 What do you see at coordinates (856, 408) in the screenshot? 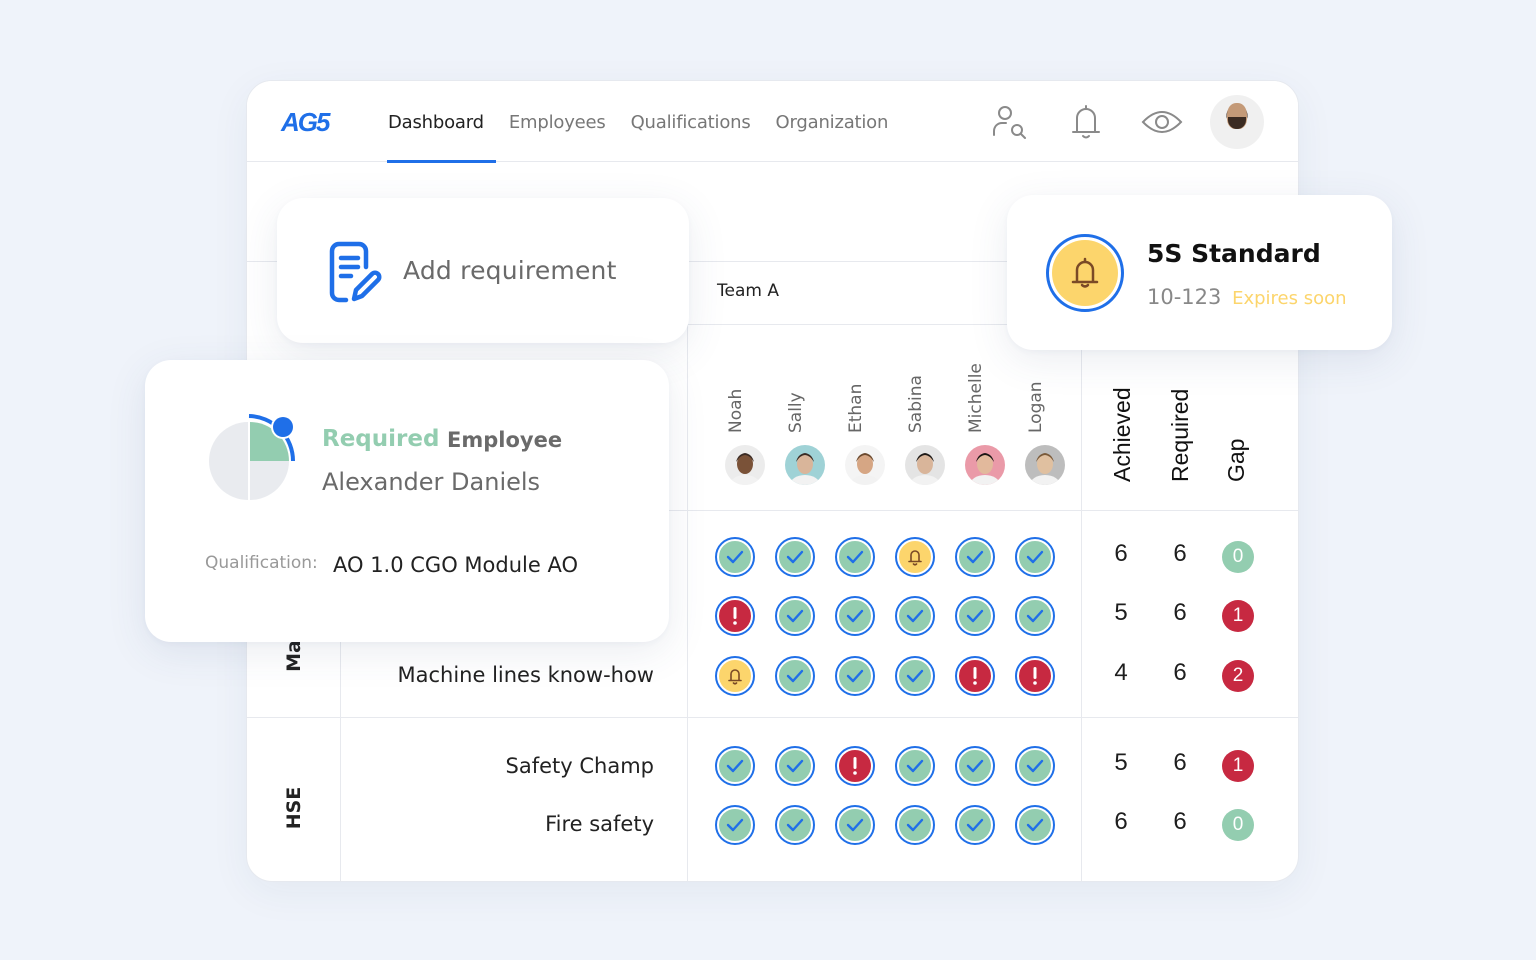
I see `employee-name-header: Ethan` at bounding box center [856, 408].